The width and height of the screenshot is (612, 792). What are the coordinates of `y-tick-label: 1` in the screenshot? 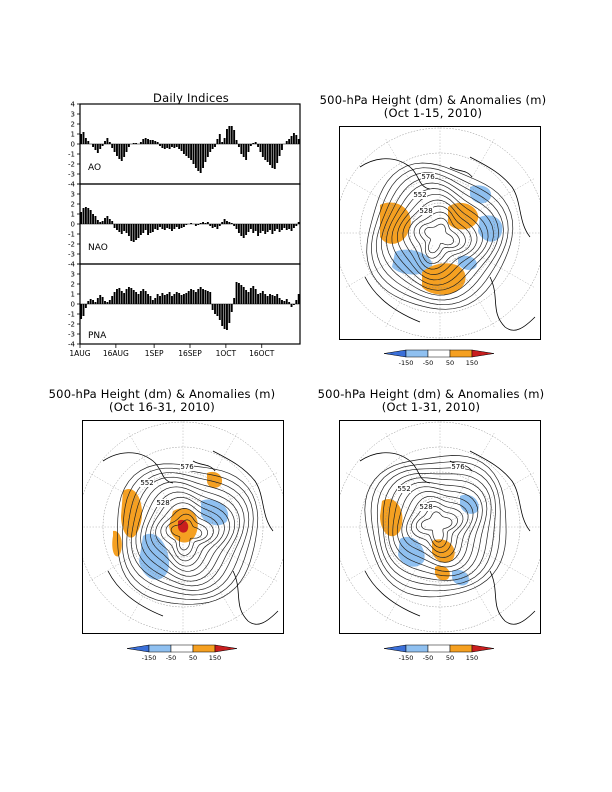 It's located at (73, 215).